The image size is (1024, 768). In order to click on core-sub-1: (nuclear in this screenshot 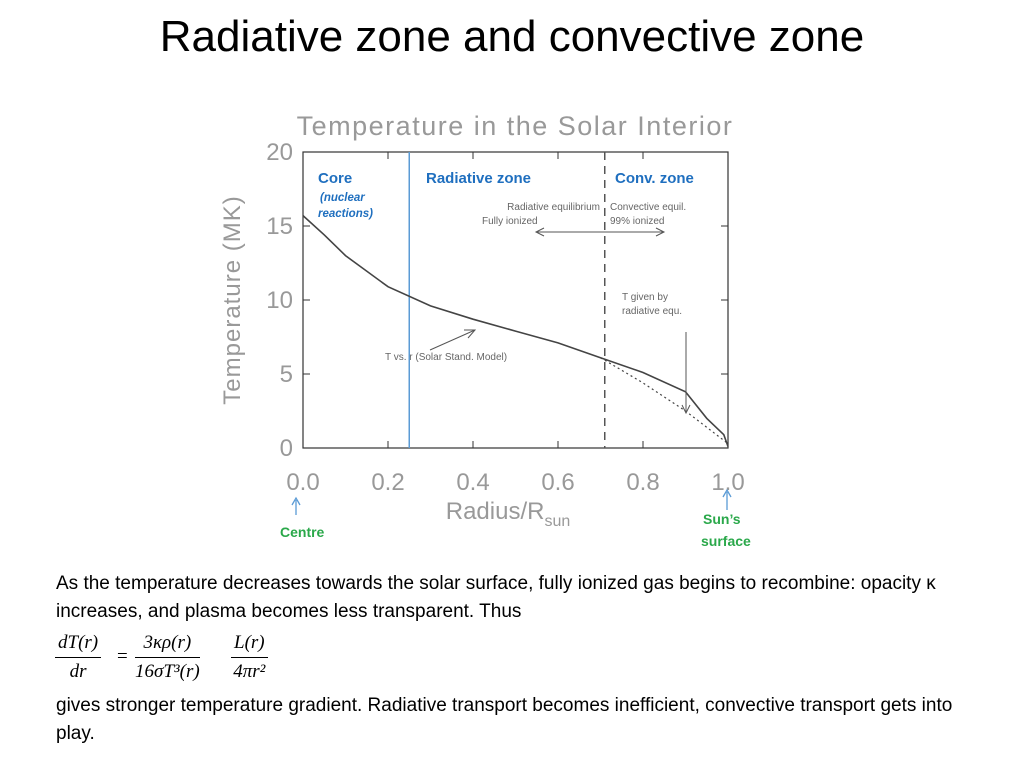, I will do `click(342, 198)`.